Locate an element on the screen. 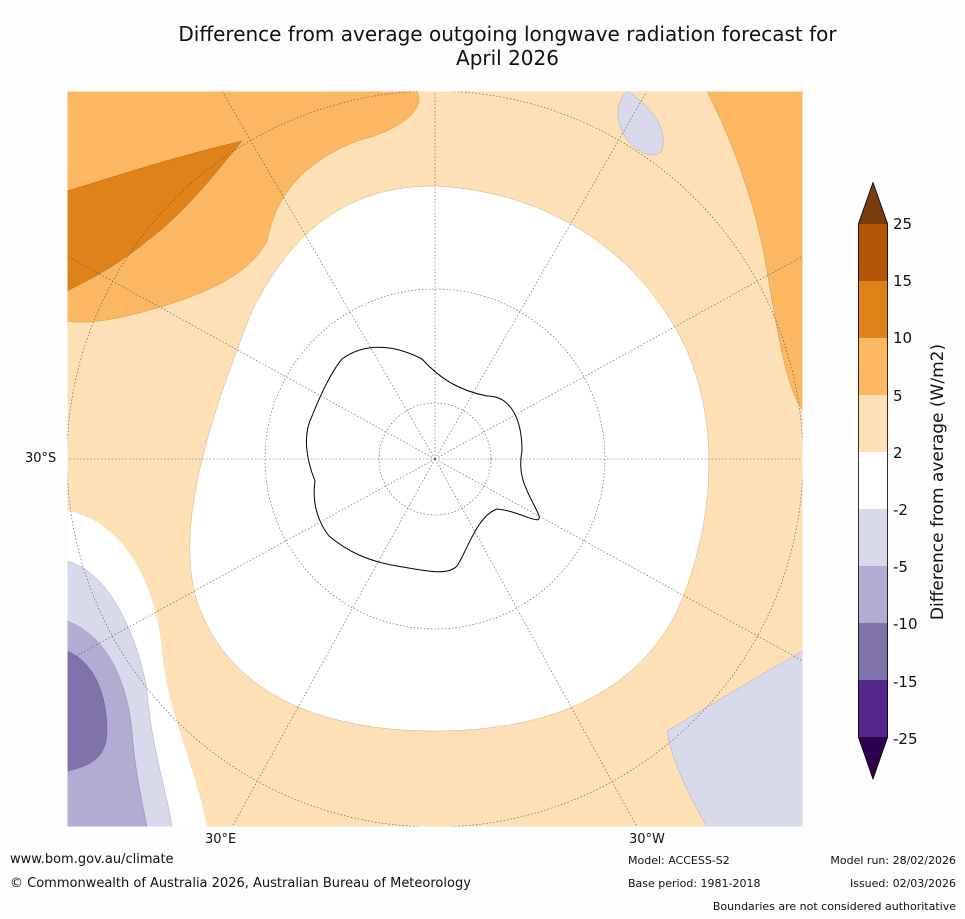 The width and height of the screenshot is (965, 919). antarctica-coastline is located at coordinates (423, 459).